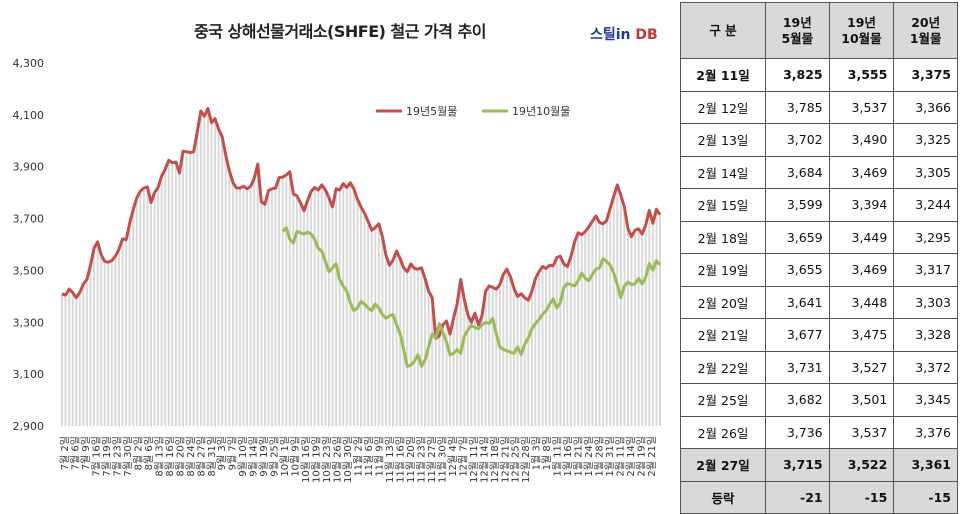  Describe the element at coordinates (29, 219) in the screenshot. I see `y-tick-label: 3,700` at that location.